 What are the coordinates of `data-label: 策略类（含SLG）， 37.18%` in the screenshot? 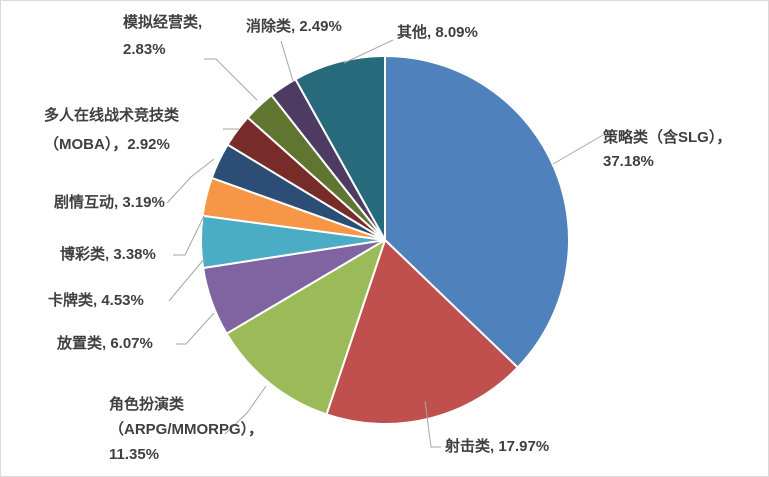 It's located at (666, 149).